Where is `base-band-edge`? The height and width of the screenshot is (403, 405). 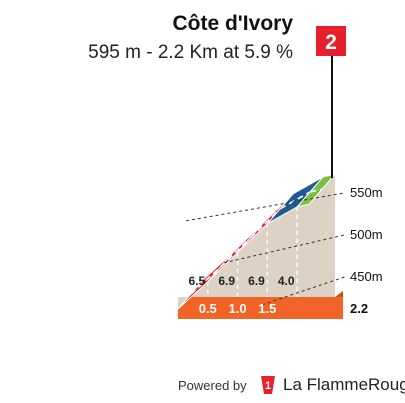
base-band-edge is located at coordinates (339, 294).